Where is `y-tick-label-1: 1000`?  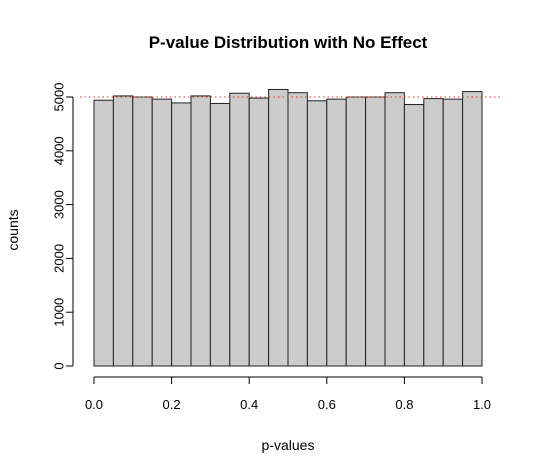
y-tick-label-1: 1000 is located at coordinates (59, 312).